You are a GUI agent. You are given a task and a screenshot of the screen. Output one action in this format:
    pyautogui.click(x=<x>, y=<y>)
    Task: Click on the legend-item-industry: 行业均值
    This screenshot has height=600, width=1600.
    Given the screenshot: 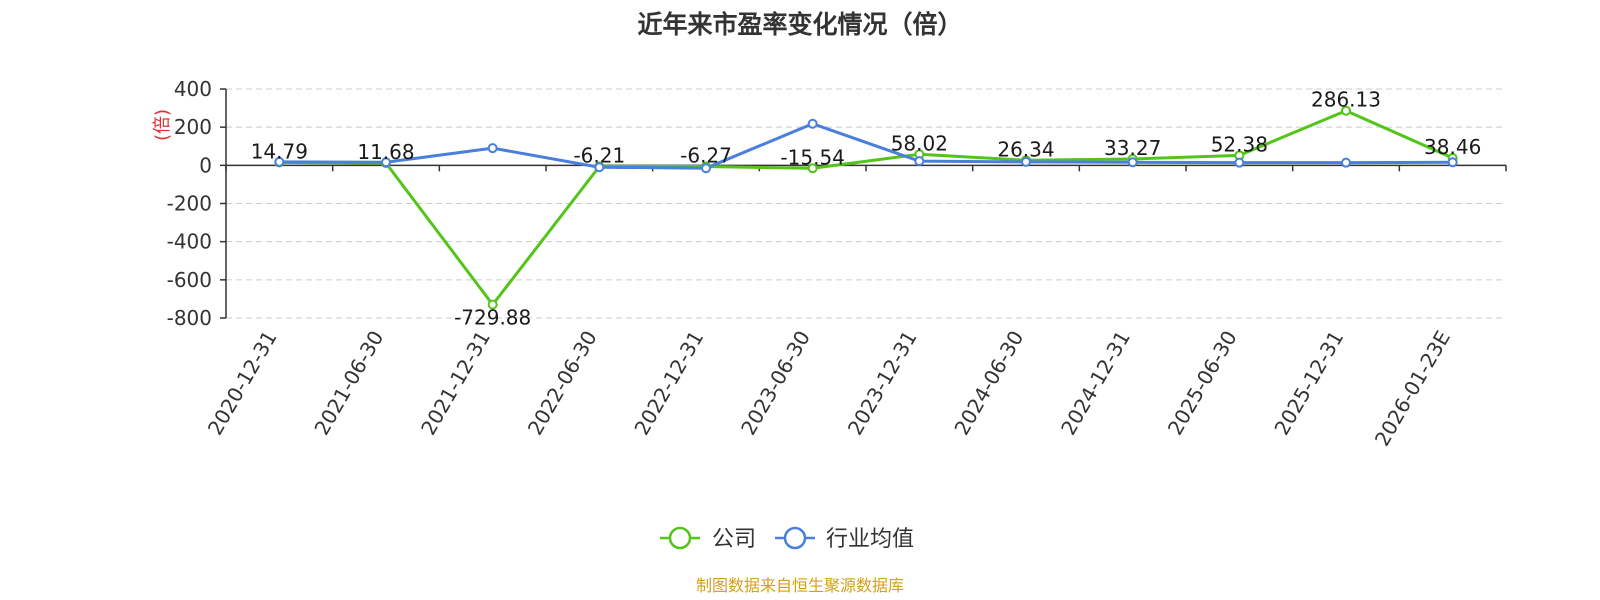 What is the action you would take?
    pyautogui.click(x=844, y=539)
    